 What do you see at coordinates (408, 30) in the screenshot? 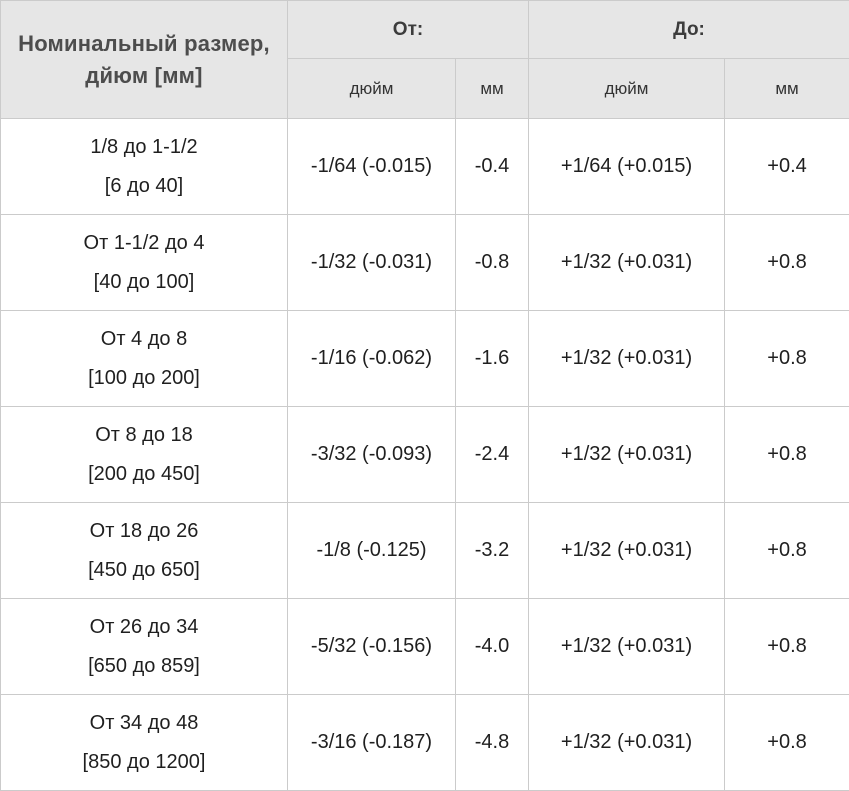
I see `from-group-header: От:` at bounding box center [408, 30].